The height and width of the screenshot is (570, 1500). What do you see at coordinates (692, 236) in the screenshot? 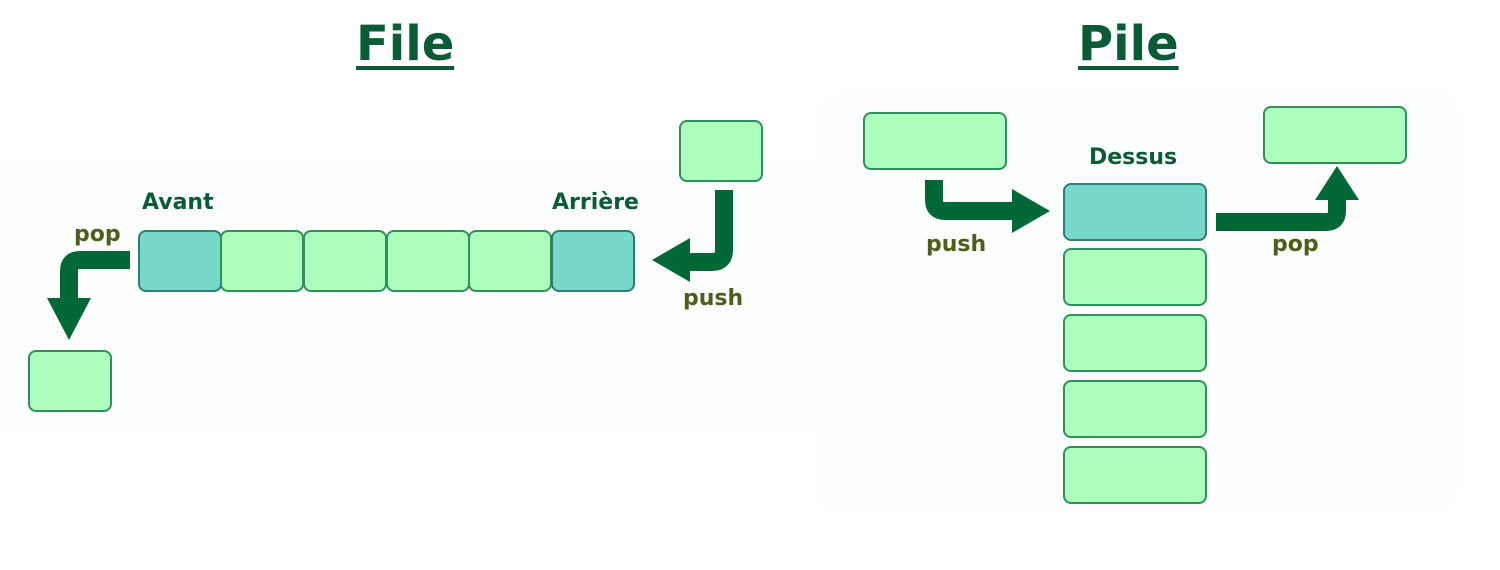
I see `queue-push-arrow` at bounding box center [692, 236].